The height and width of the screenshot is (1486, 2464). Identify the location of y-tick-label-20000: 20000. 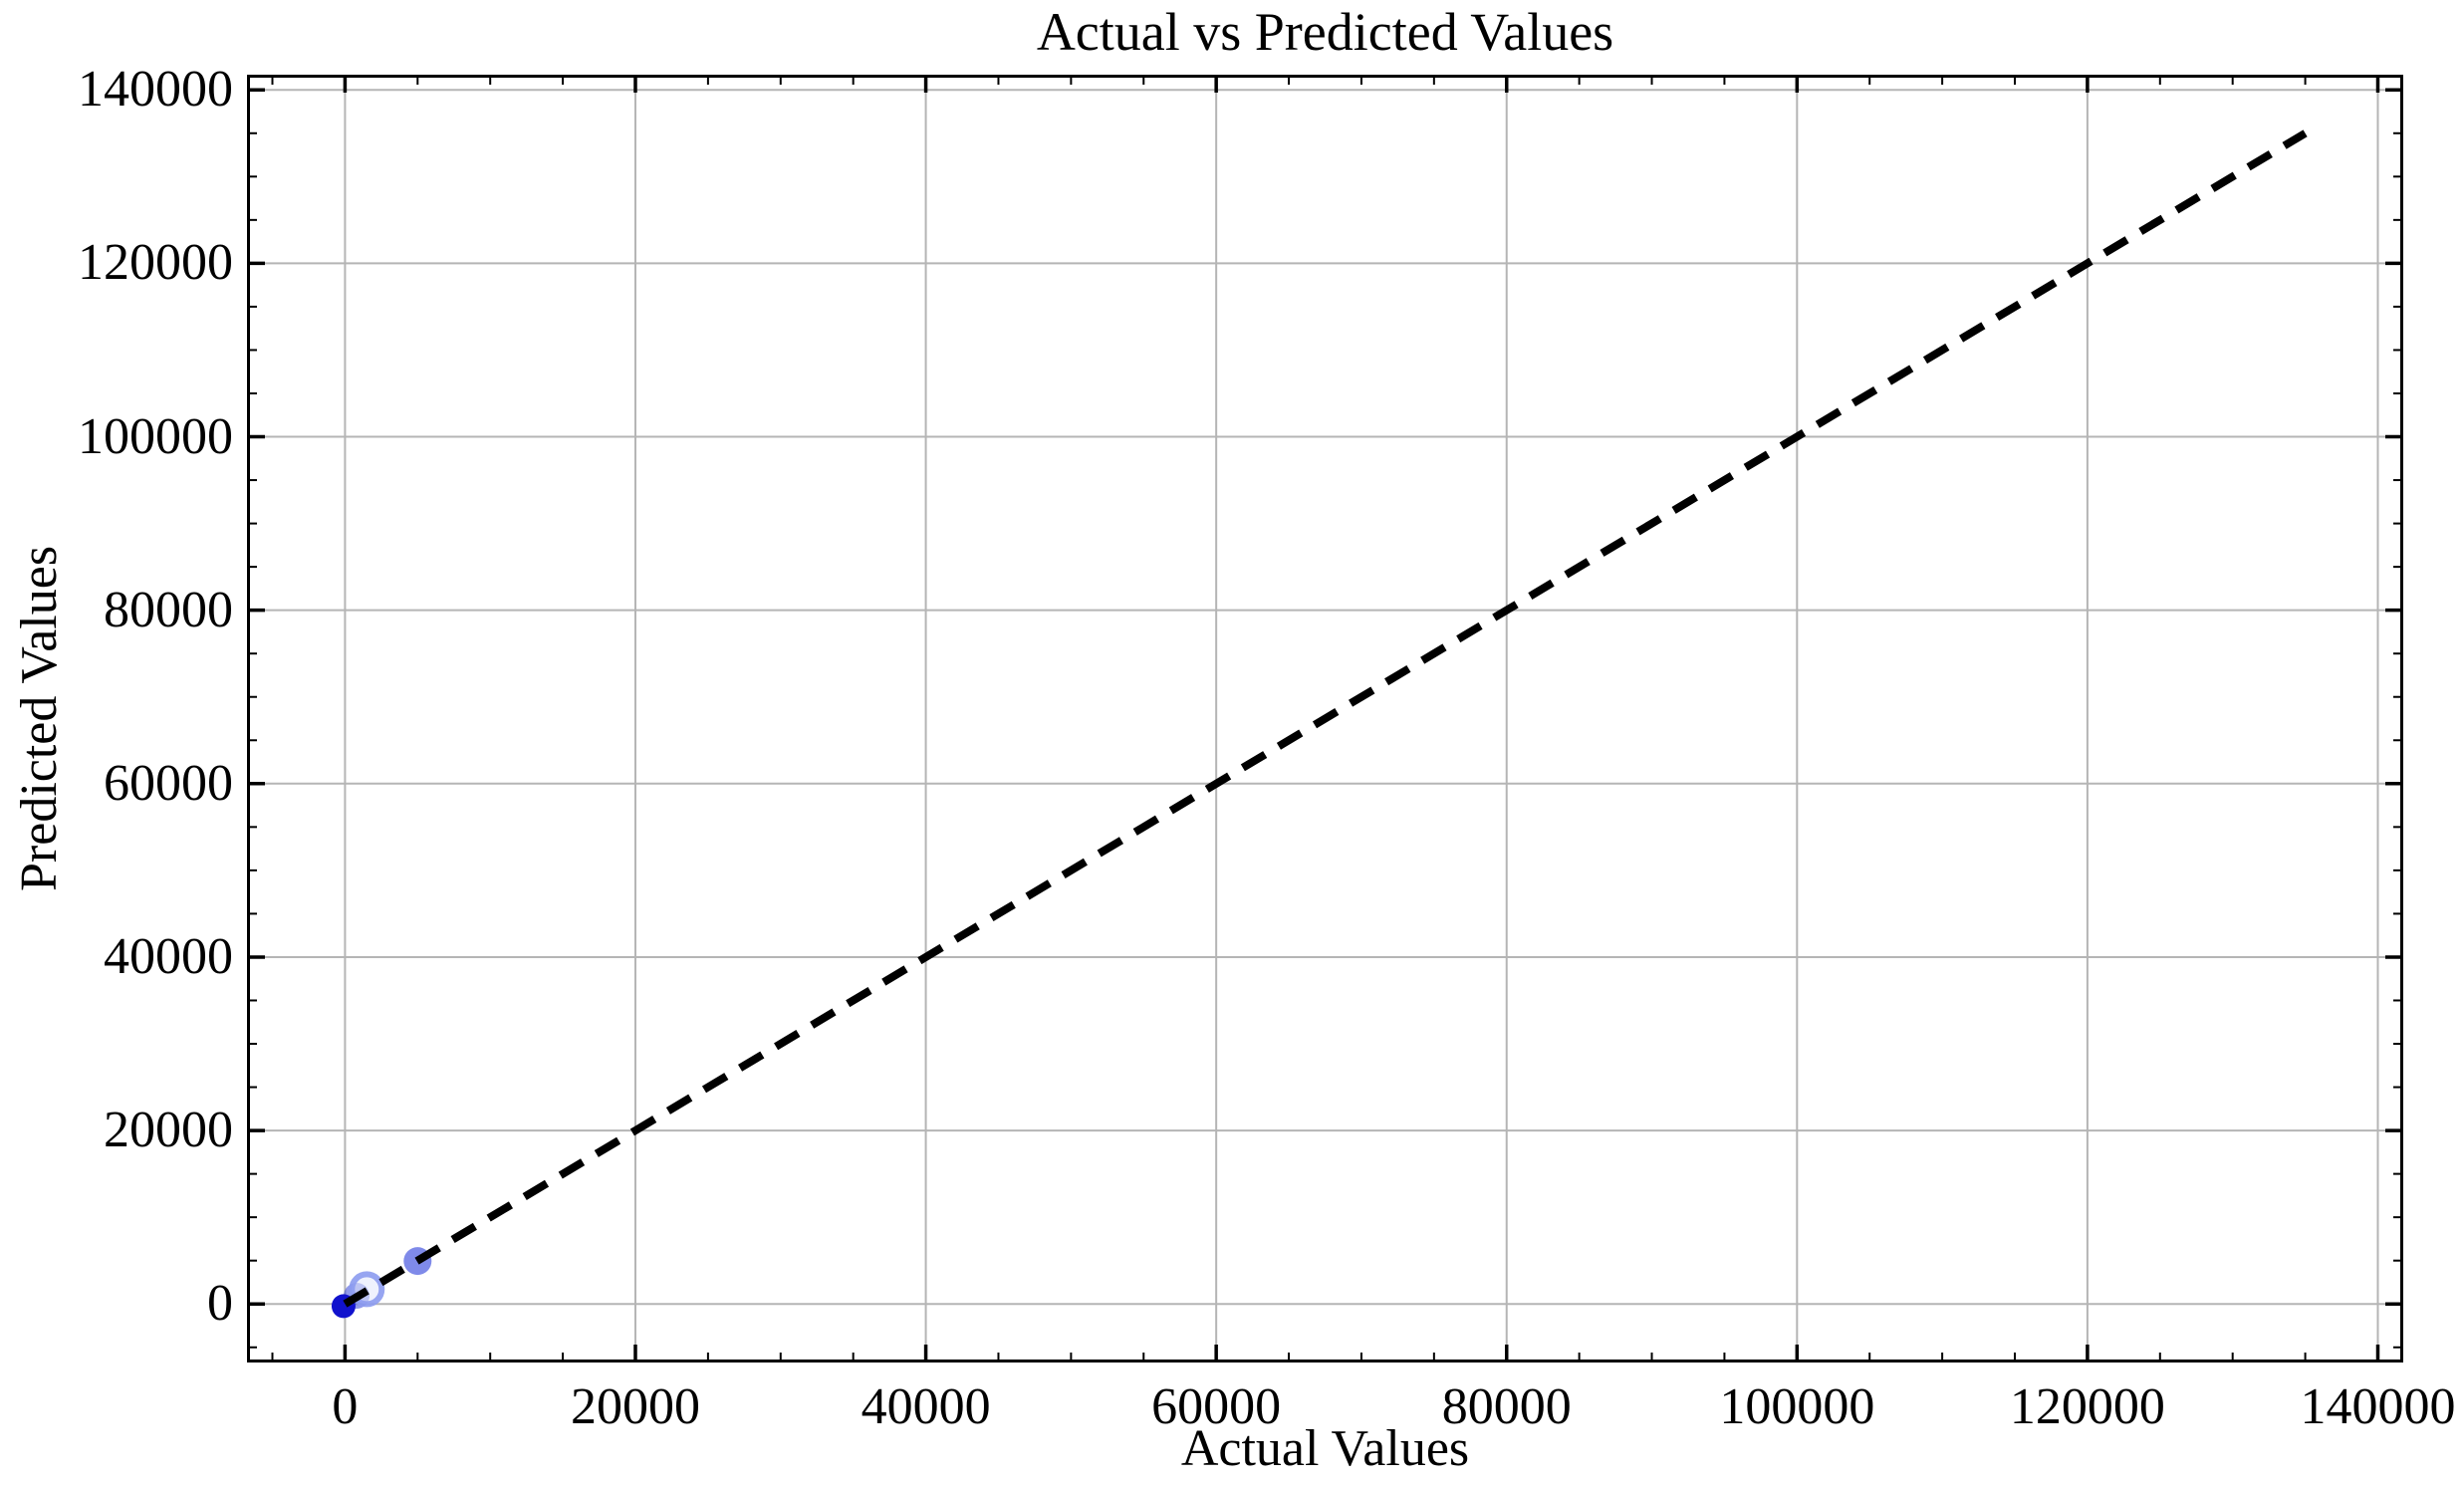
(168, 1130).